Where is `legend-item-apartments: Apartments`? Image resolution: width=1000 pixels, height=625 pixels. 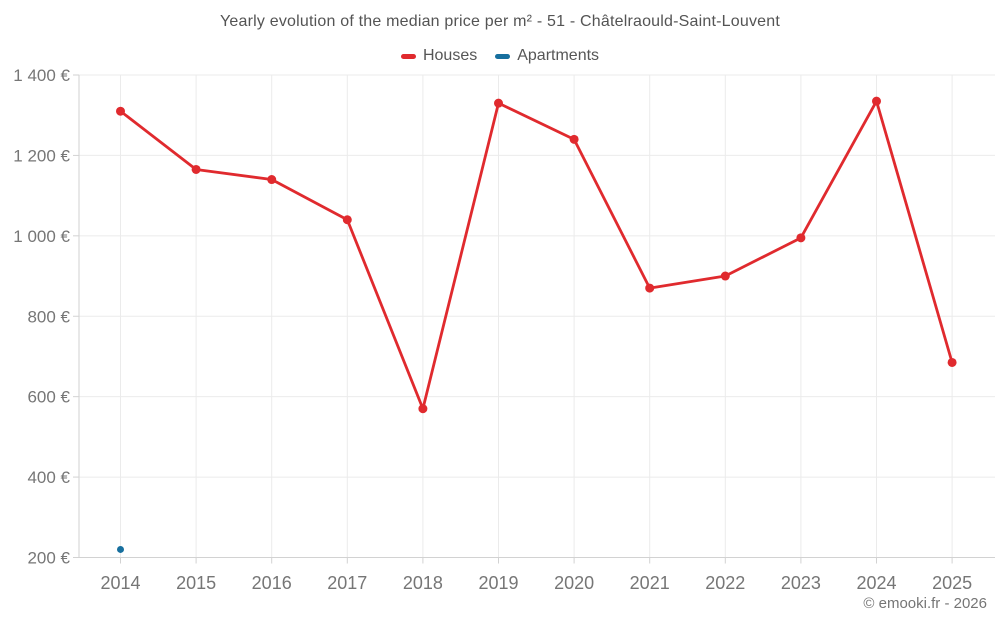 legend-item-apartments: Apartments is located at coordinates (547, 56).